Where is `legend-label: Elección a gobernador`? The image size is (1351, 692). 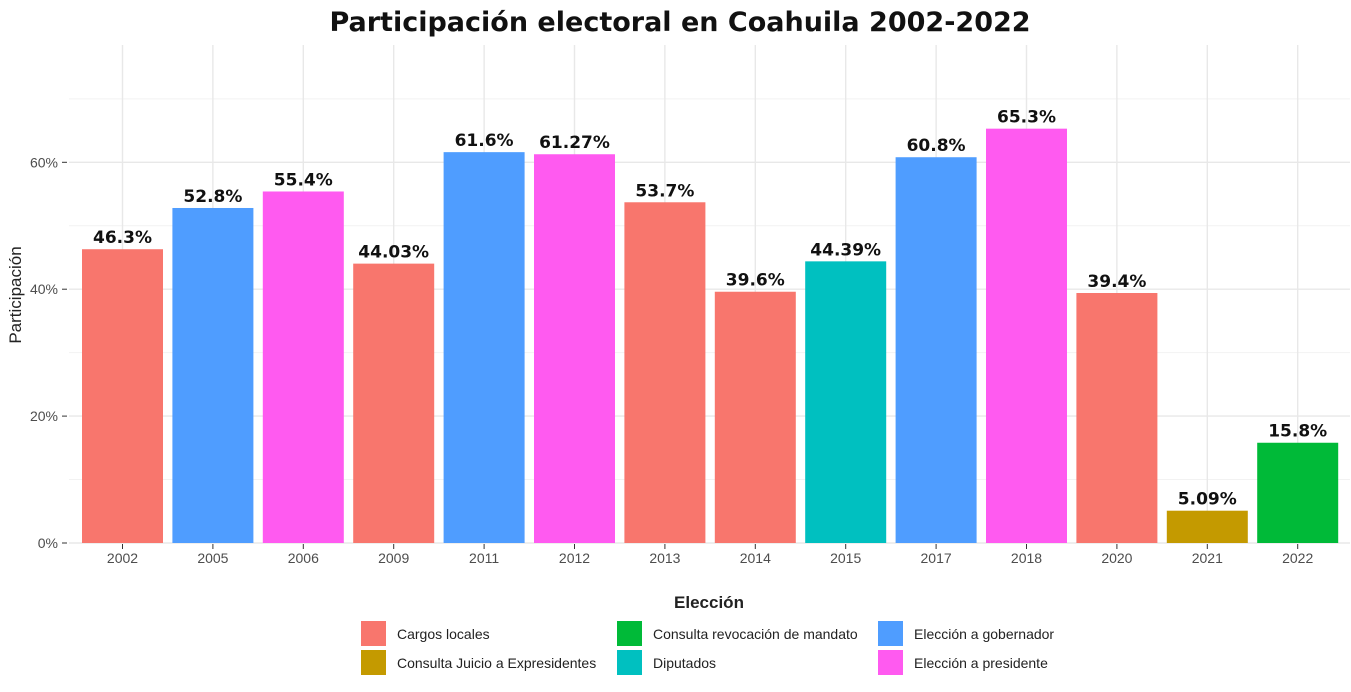
legend-label: Elección a gobernador is located at coordinates (984, 634).